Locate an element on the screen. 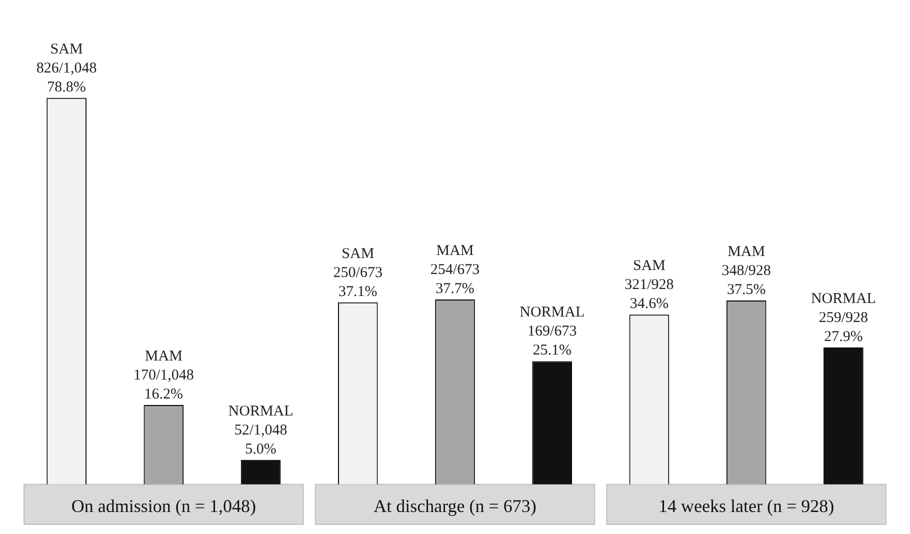  data-label: 826/1,048 78.8% is located at coordinates (66, 78).